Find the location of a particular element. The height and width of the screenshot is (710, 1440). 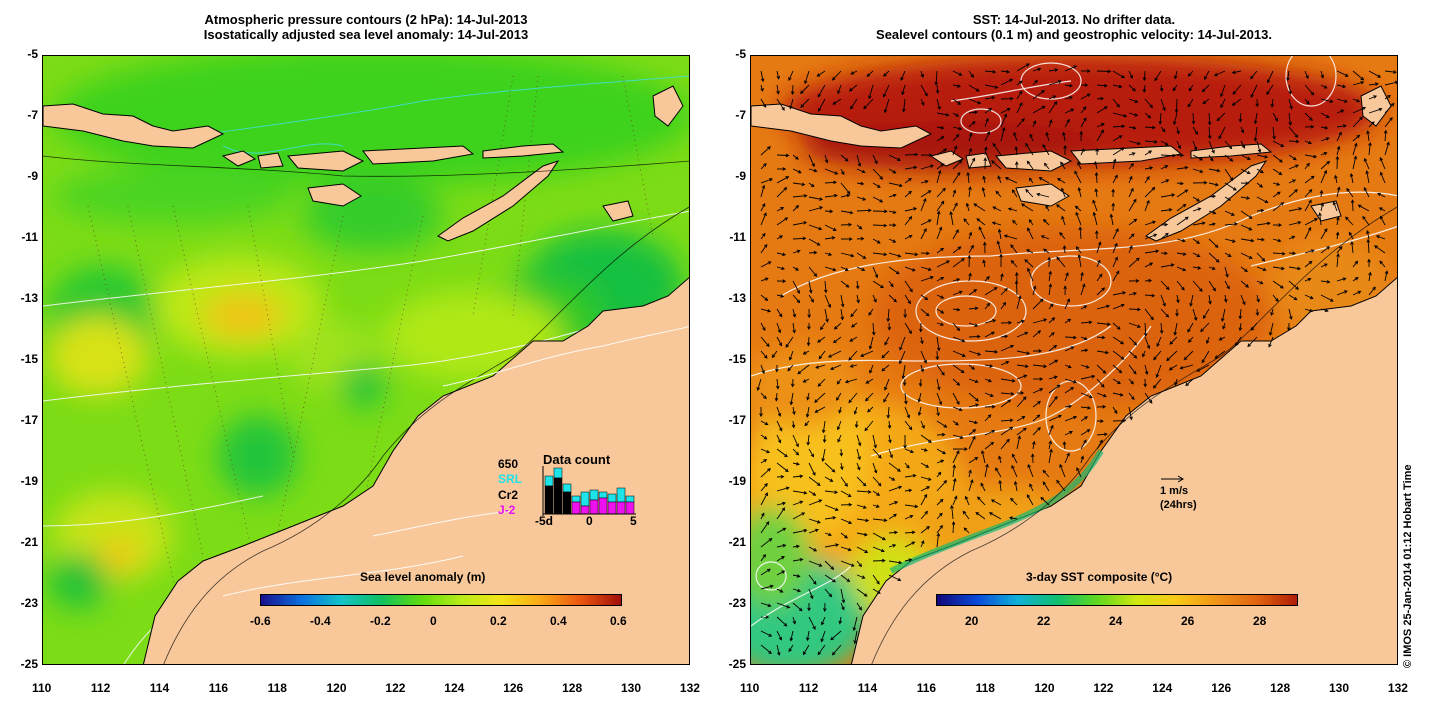

lon-tick-label: 126 is located at coordinates (1221, 688).